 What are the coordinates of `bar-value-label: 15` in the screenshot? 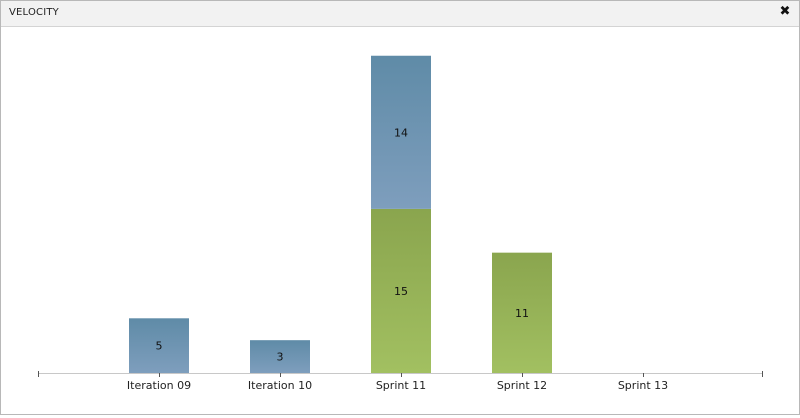 It's located at (401, 291).